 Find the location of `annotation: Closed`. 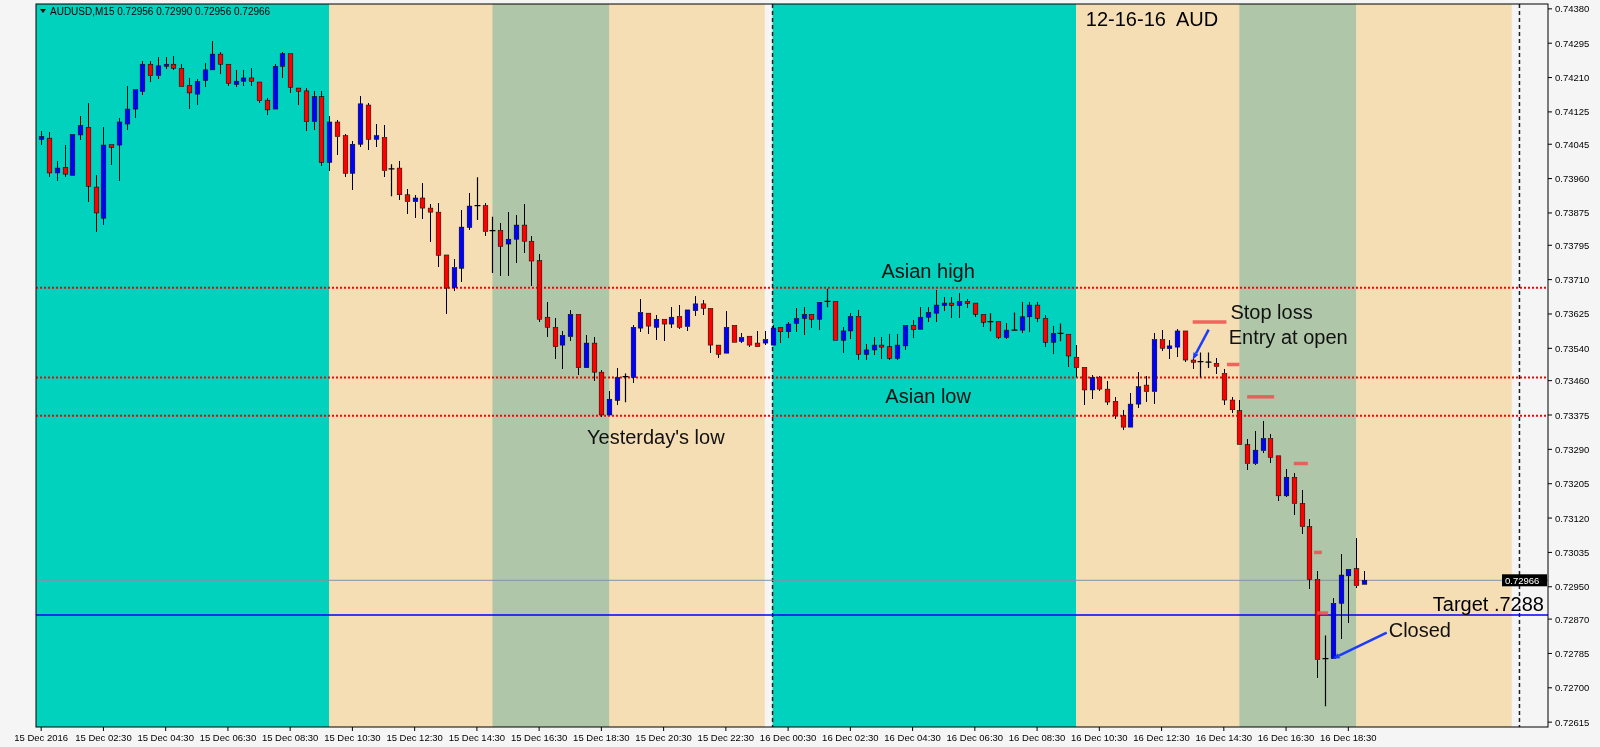

annotation: Closed is located at coordinates (1420, 629).